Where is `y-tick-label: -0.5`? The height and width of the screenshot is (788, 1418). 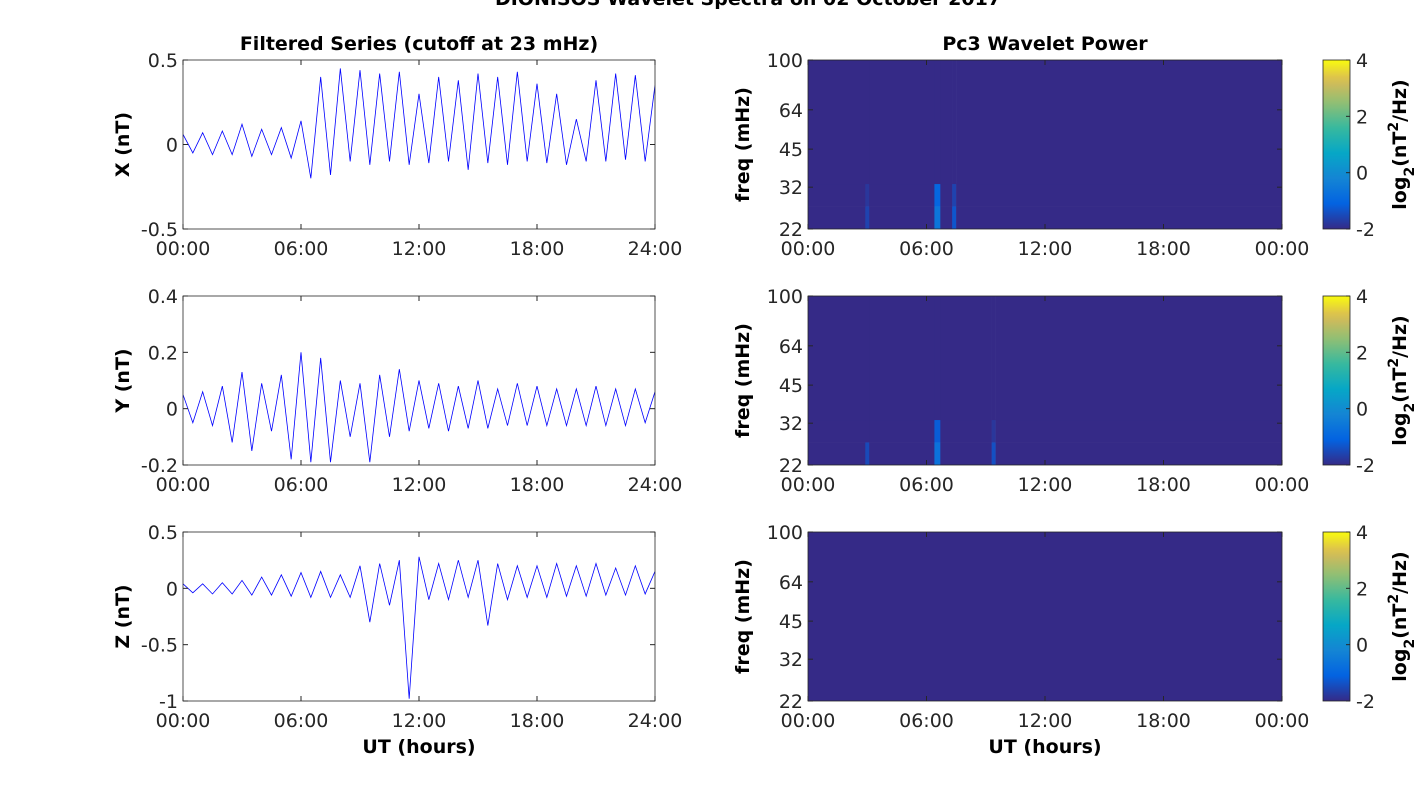 y-tick-label: -0.5 is located at coordinates (159, 230).